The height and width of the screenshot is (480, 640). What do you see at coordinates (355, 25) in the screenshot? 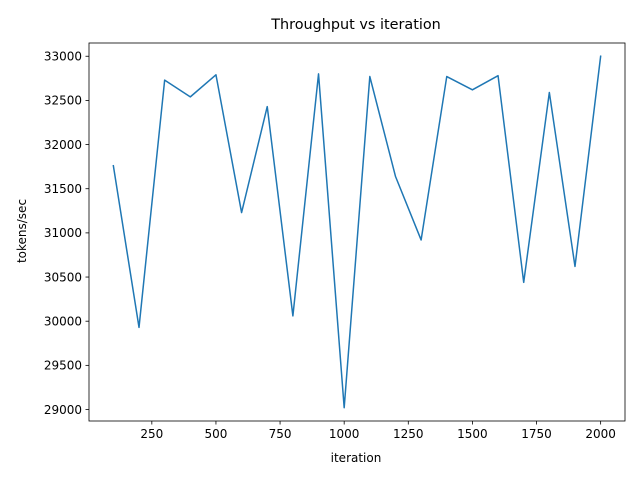
I see `chart-title: Throughput vs iteration` at bounding box center [355, 25].